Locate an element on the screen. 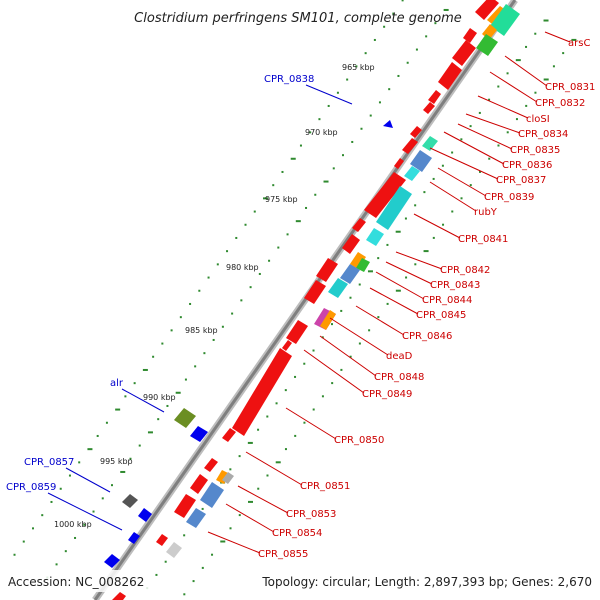 Image resolution: width=600 pixels, height=600 pixels. feature-cpr0832 is located at coordinates (464, 53).